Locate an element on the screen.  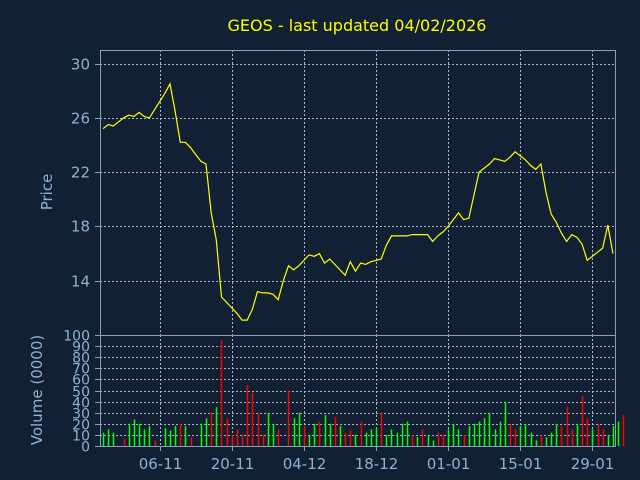
x-tick-label: 04-12 is located at coordinates (305, 464).